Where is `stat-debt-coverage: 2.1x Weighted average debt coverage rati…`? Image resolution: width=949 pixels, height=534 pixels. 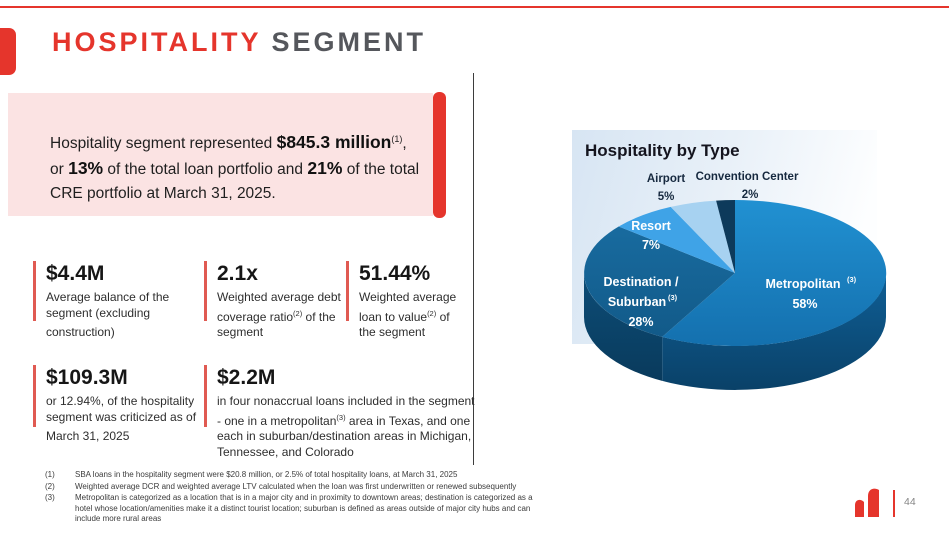 stat-debt-coverage: 2.1x Weighted average debt coverage rati… is located at coordinates (278, 300).